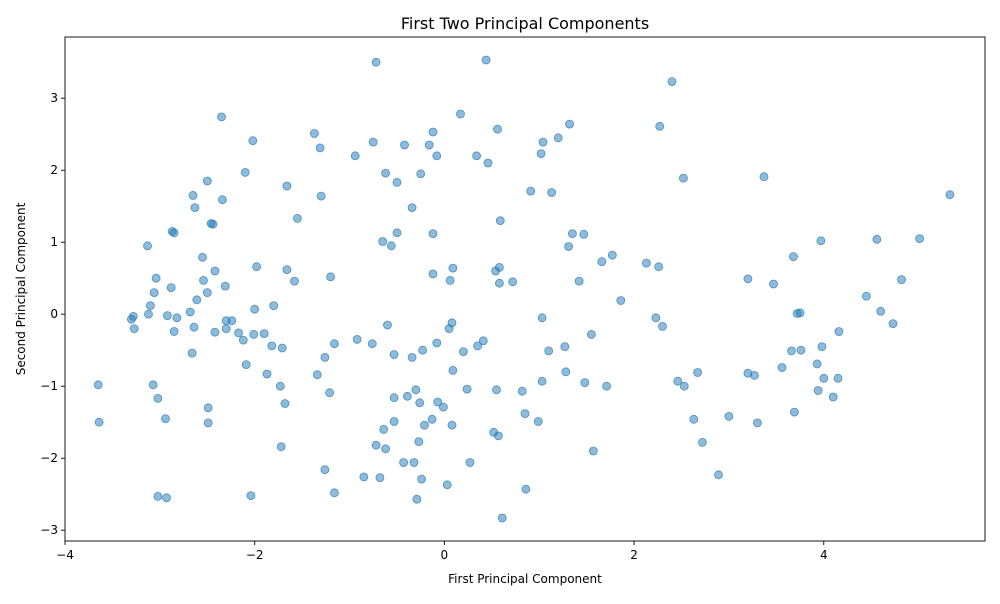 The image size is (1000, 604). What do you see at coordinates (525, 23) in the screenshot?
I see `chart-title: First Two Principal Components` at bounding box center [525, 23].